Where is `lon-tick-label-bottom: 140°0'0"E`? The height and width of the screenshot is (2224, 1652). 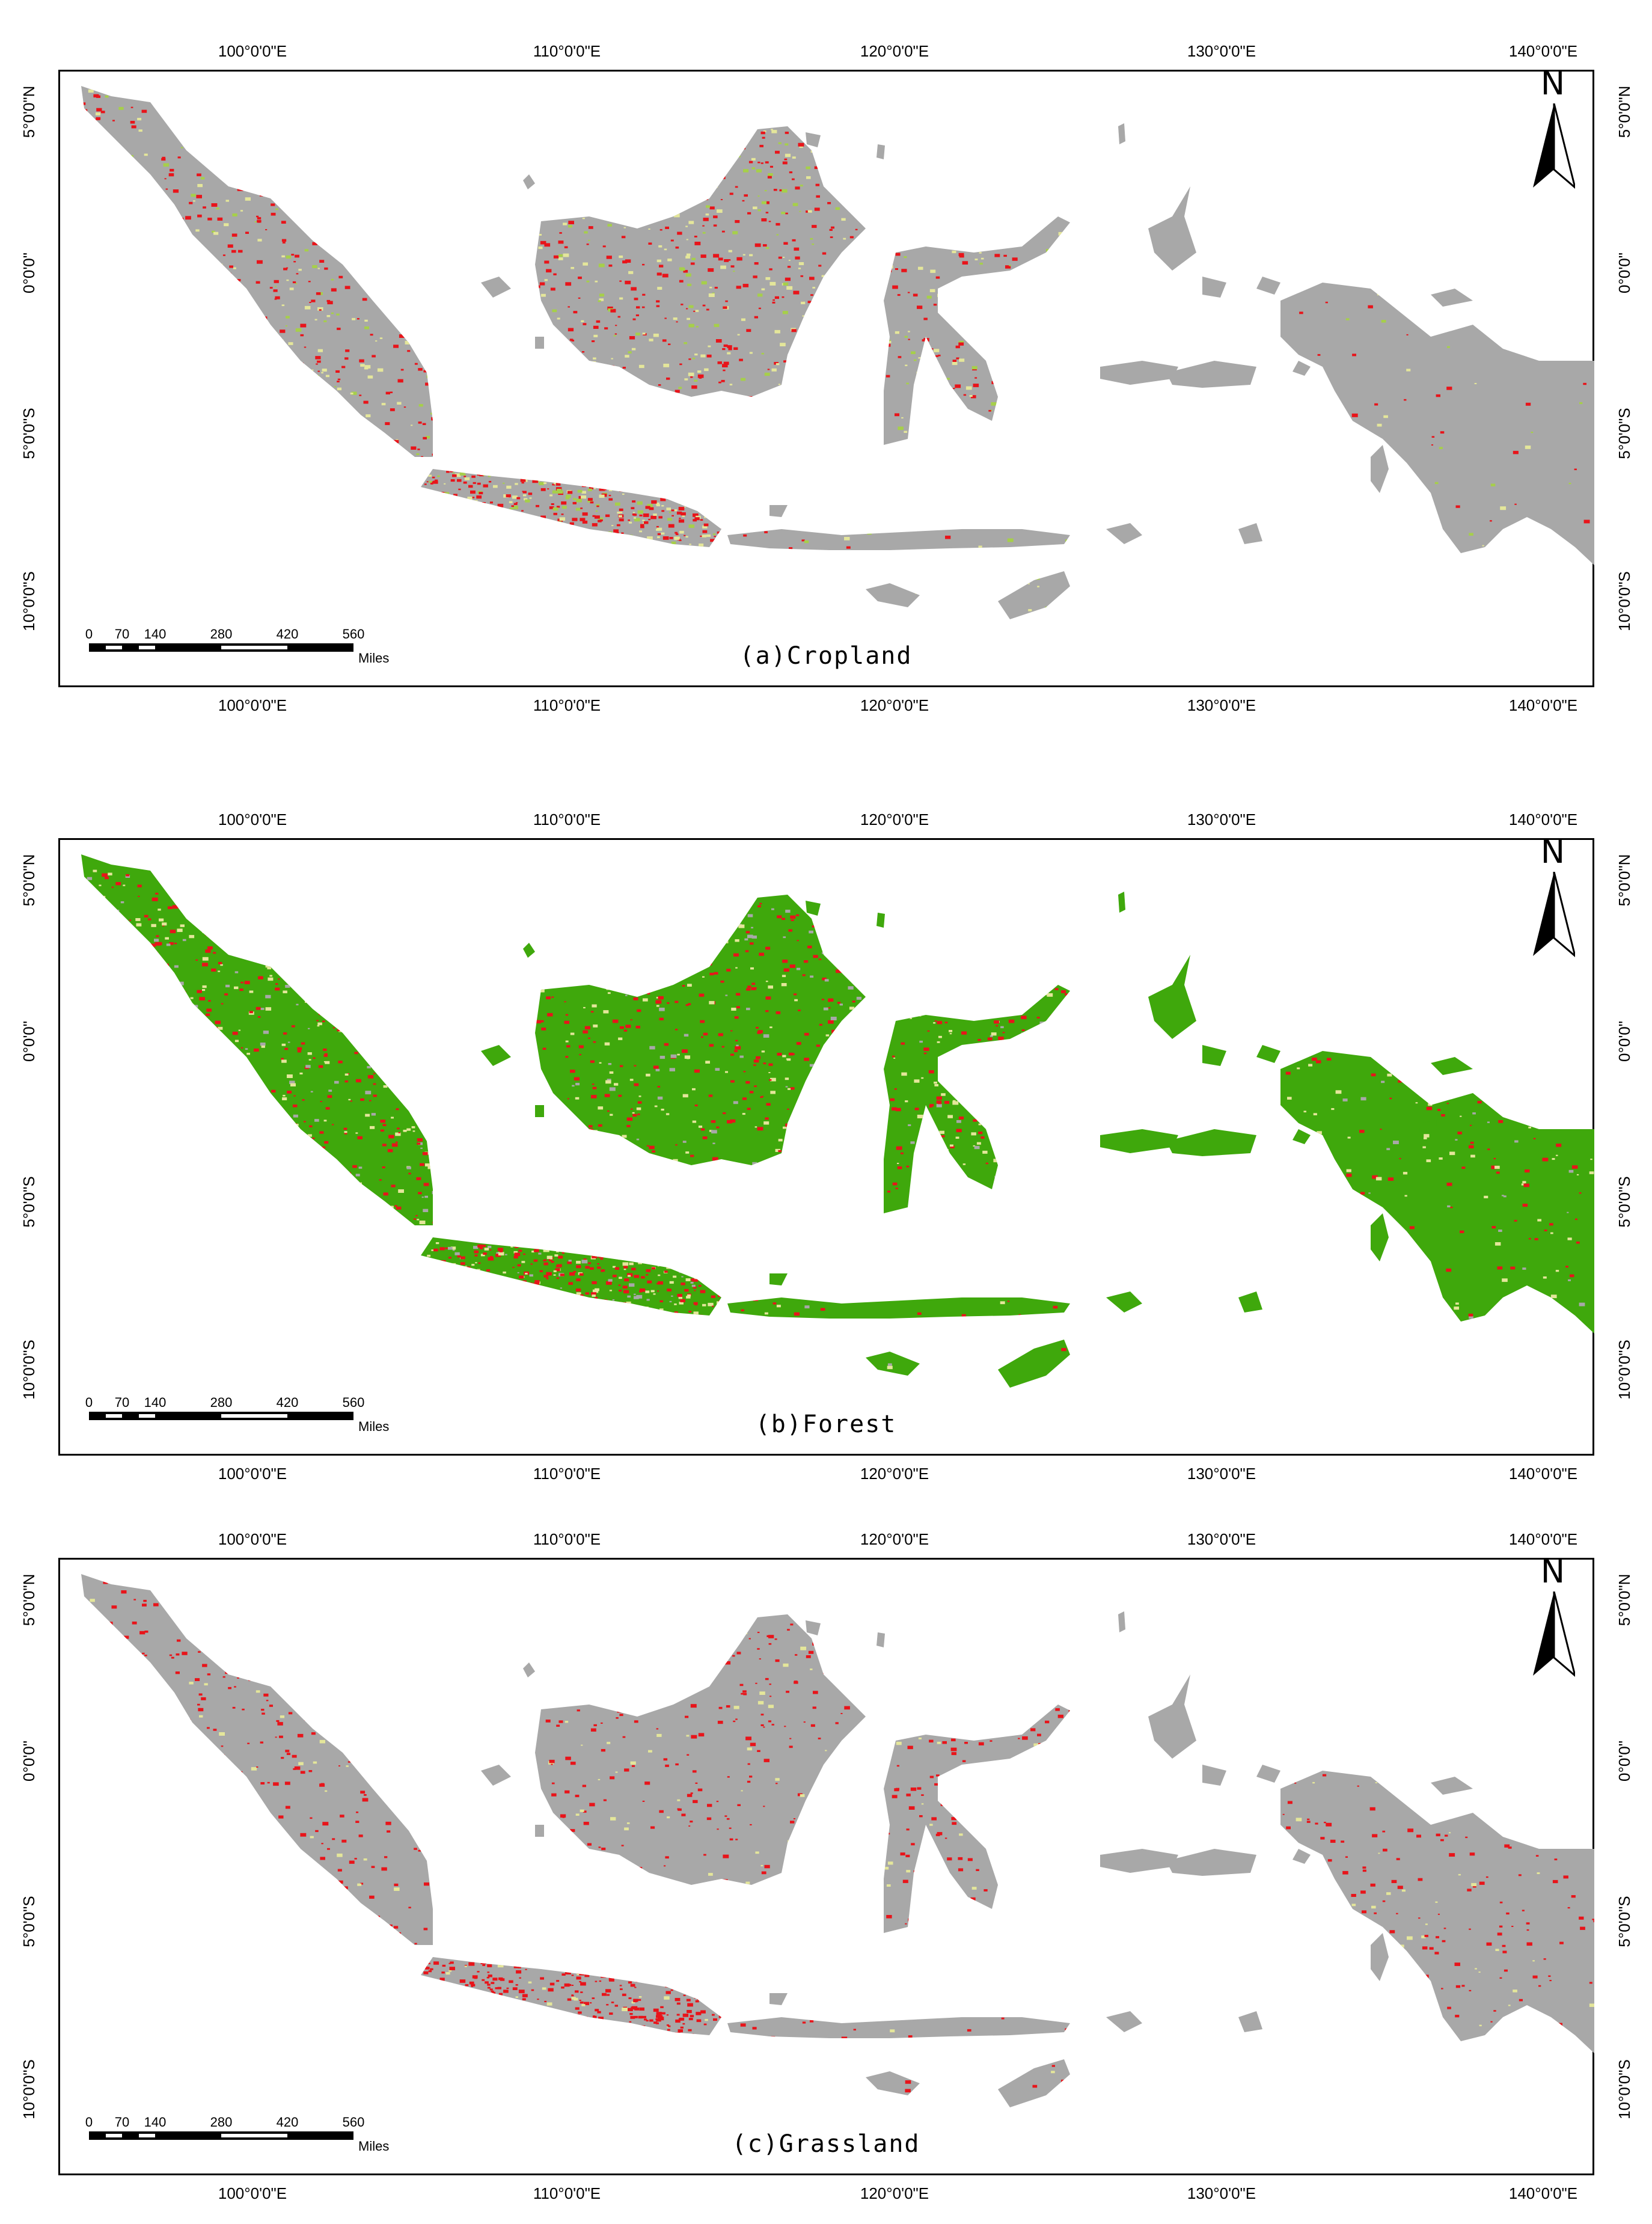 lon-tick-label-bottom: 140°0'0"E is located at coordinates (1543, 705).